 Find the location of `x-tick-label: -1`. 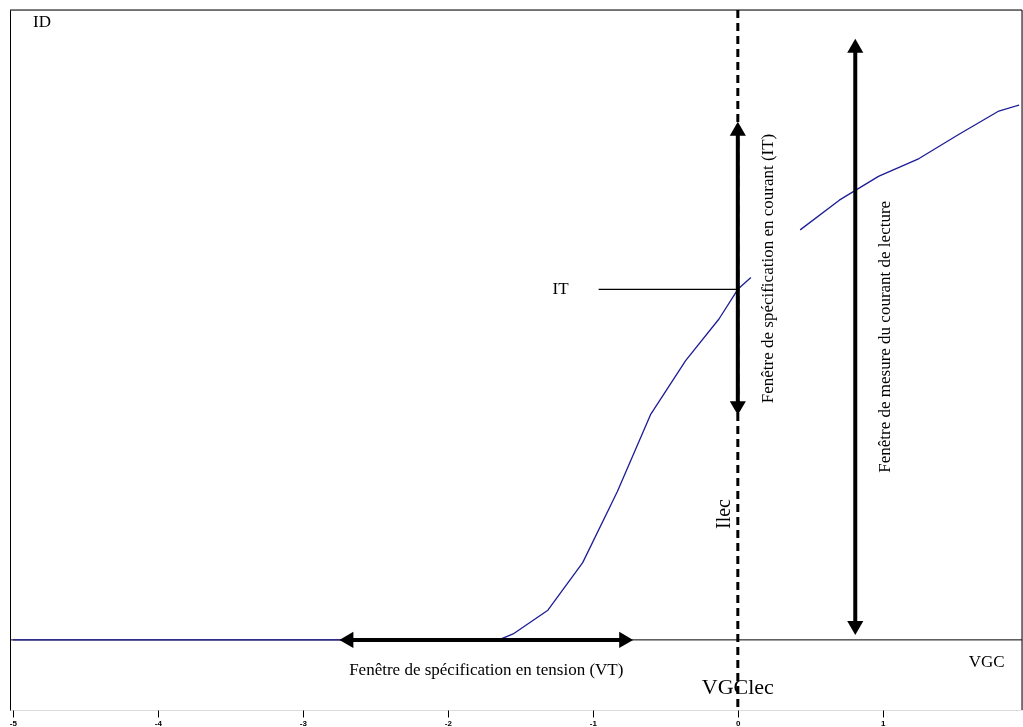

x-tick-label: -1 is located at coordinates (593, 722).